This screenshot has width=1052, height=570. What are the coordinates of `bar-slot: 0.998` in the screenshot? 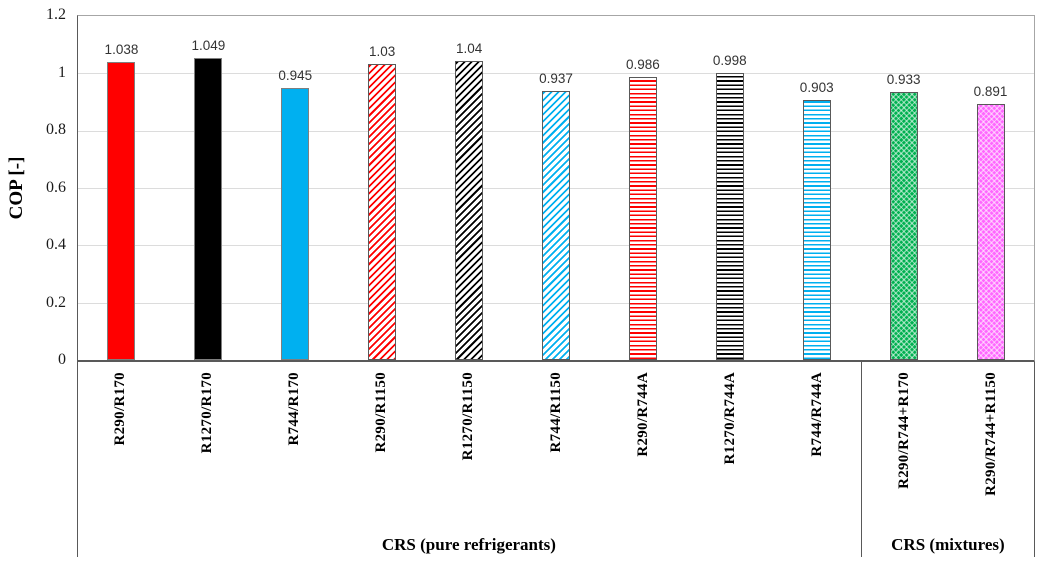 It's located at (729, 188).